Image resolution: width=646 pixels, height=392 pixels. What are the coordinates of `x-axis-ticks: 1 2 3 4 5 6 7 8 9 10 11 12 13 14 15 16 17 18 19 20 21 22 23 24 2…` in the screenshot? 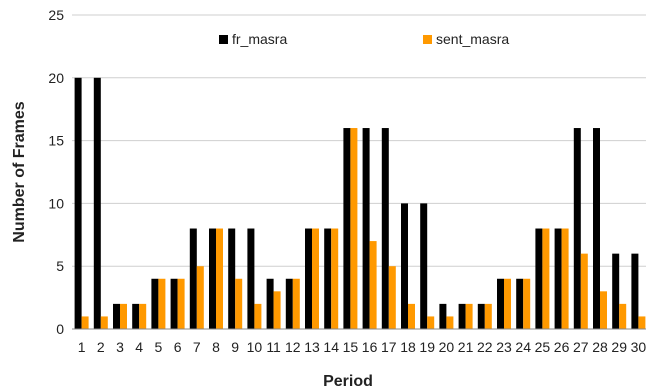 It's located at (362, 347).